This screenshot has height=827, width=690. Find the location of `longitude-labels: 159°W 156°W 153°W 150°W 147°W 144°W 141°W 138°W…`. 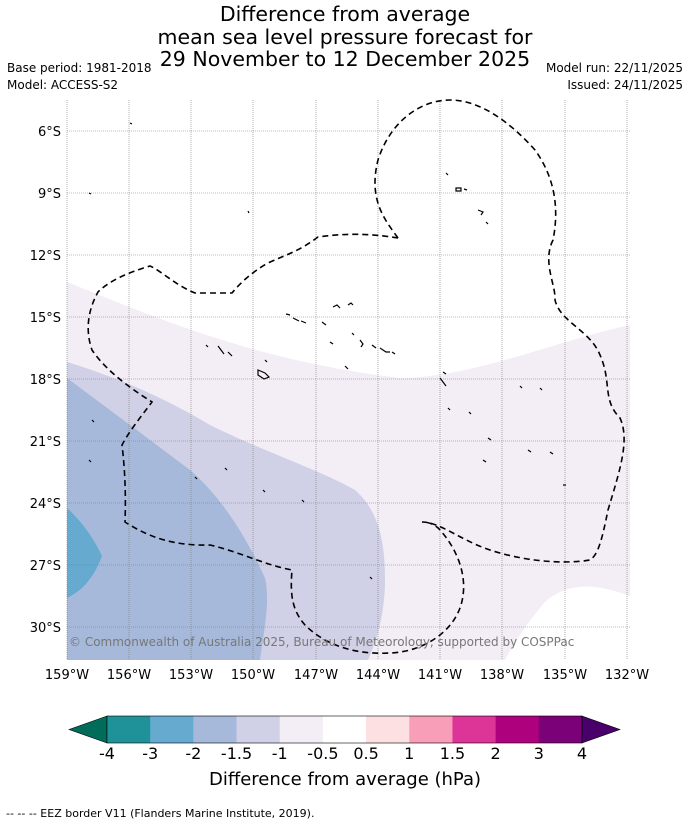

longitude-labels: 159°W 156°W 153°W 150°W 147°W 144°W 141°W 138°W… is located at coordinates (347, 675).